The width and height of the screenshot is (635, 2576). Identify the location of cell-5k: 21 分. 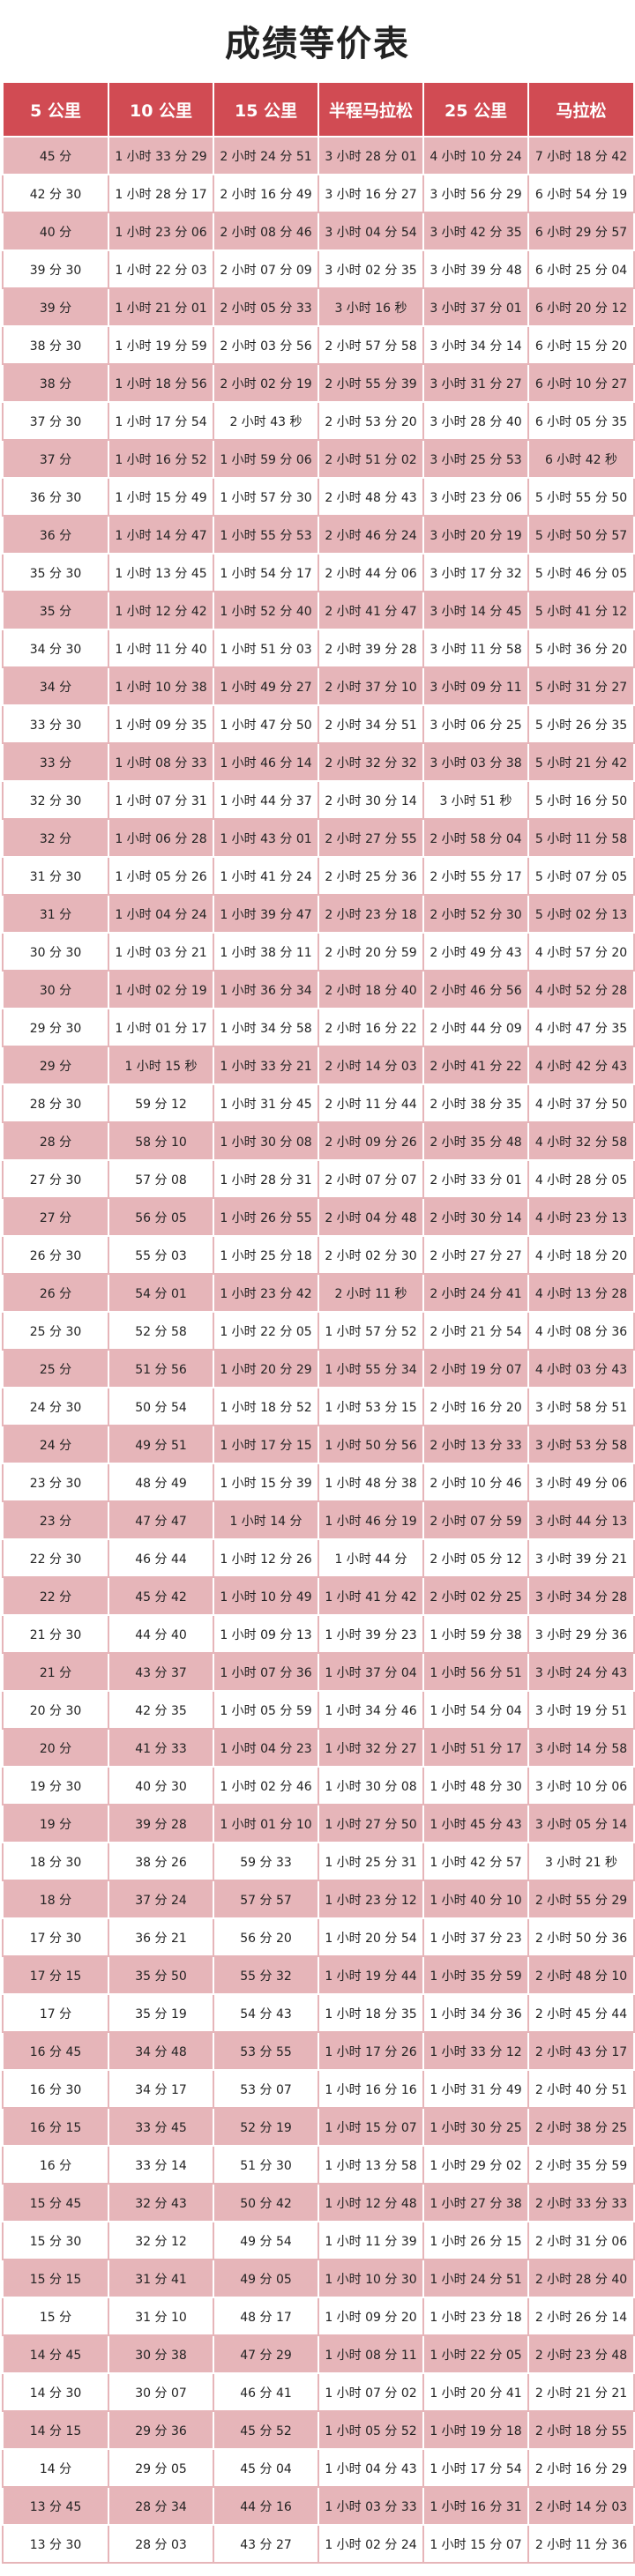
(55, 1672).